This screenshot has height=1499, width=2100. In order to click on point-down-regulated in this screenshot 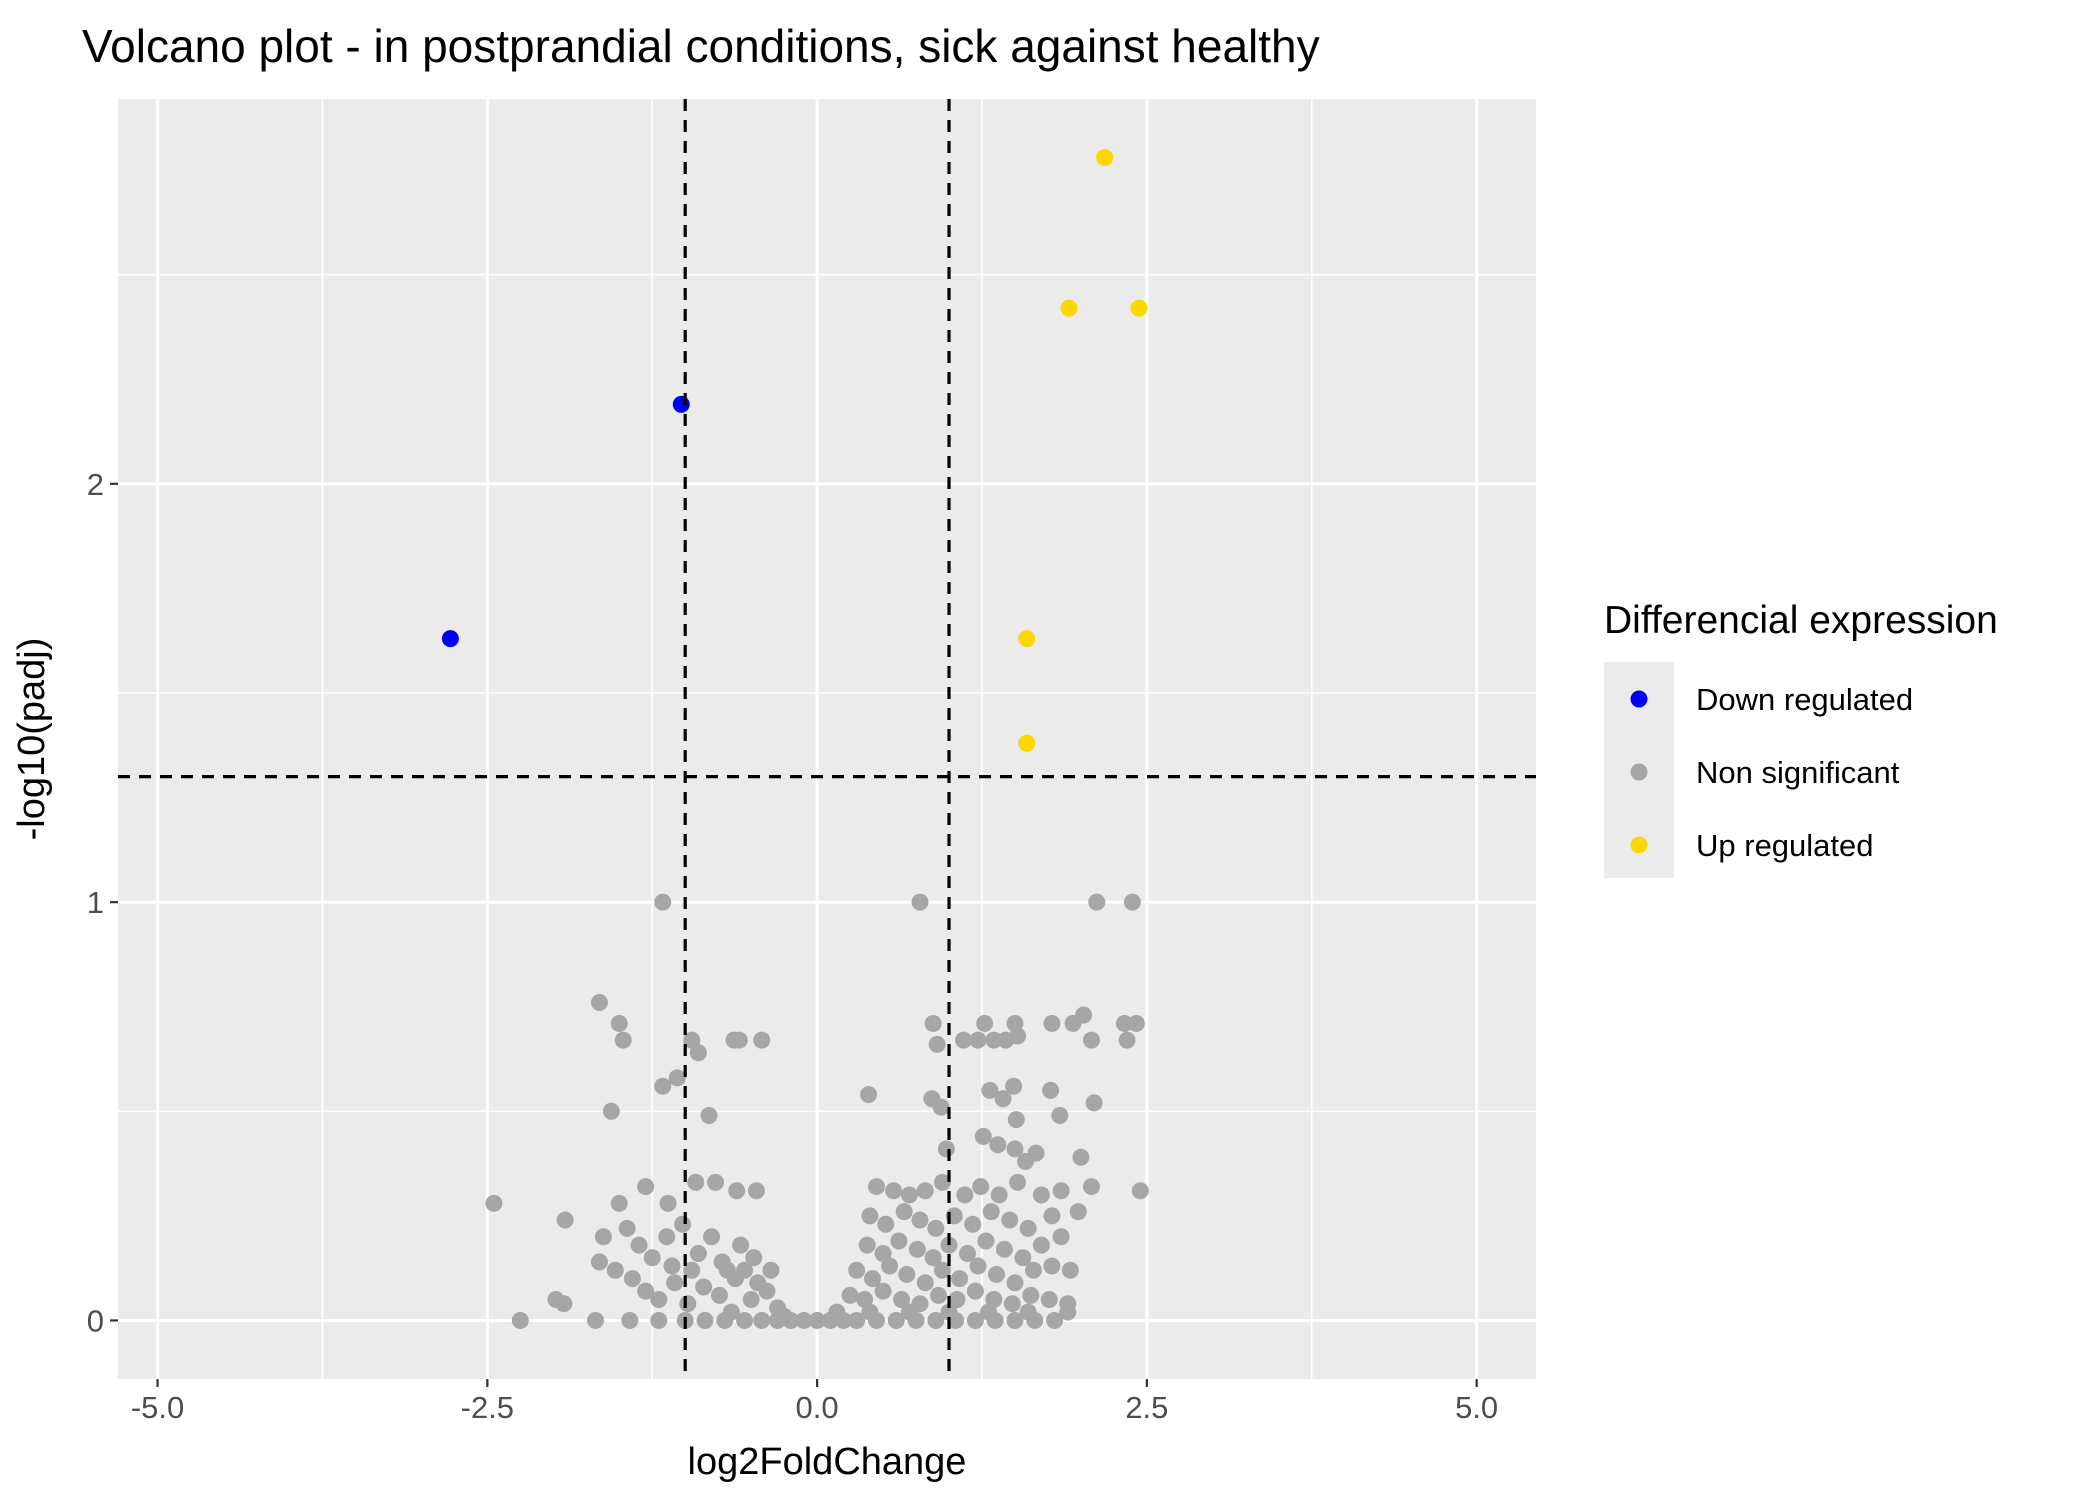, I will do `click(681, 404)`.